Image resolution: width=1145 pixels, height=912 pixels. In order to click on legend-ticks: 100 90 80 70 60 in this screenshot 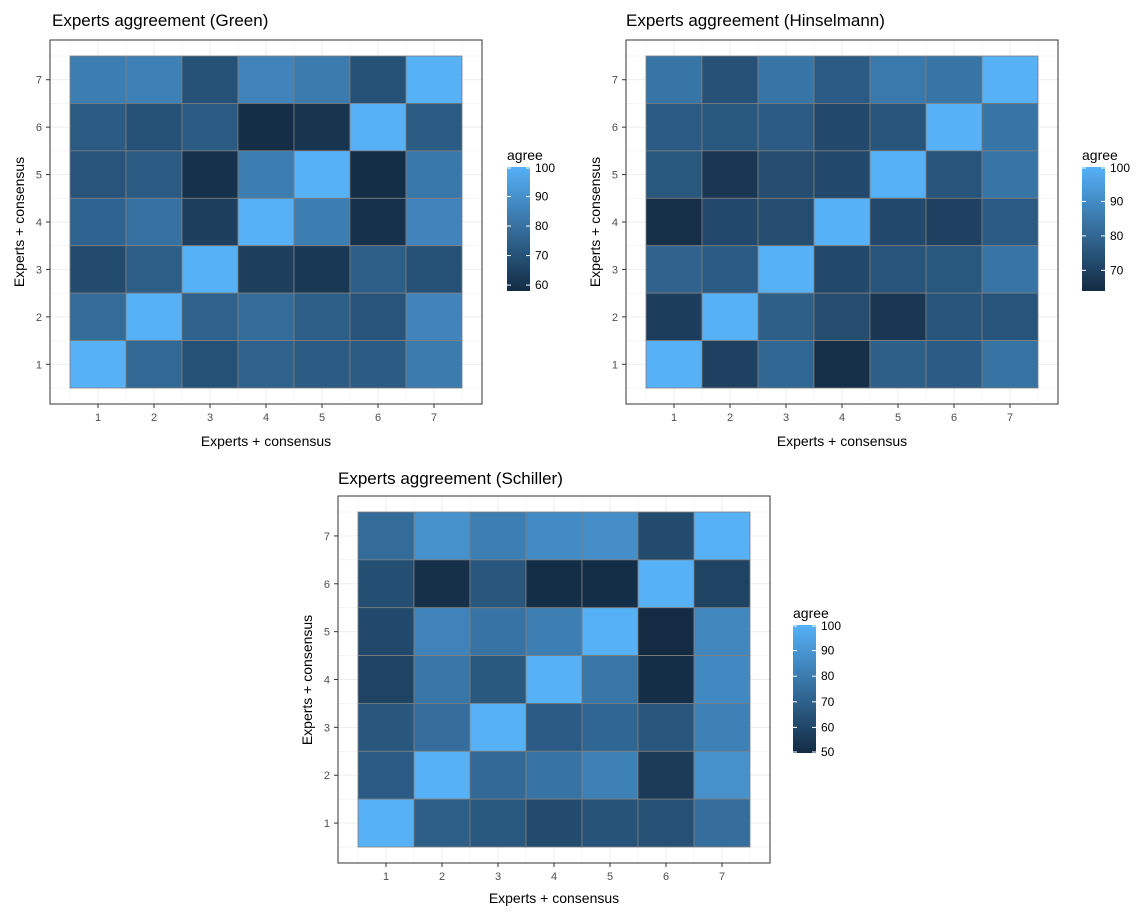, I will do `click(531, 226)`.